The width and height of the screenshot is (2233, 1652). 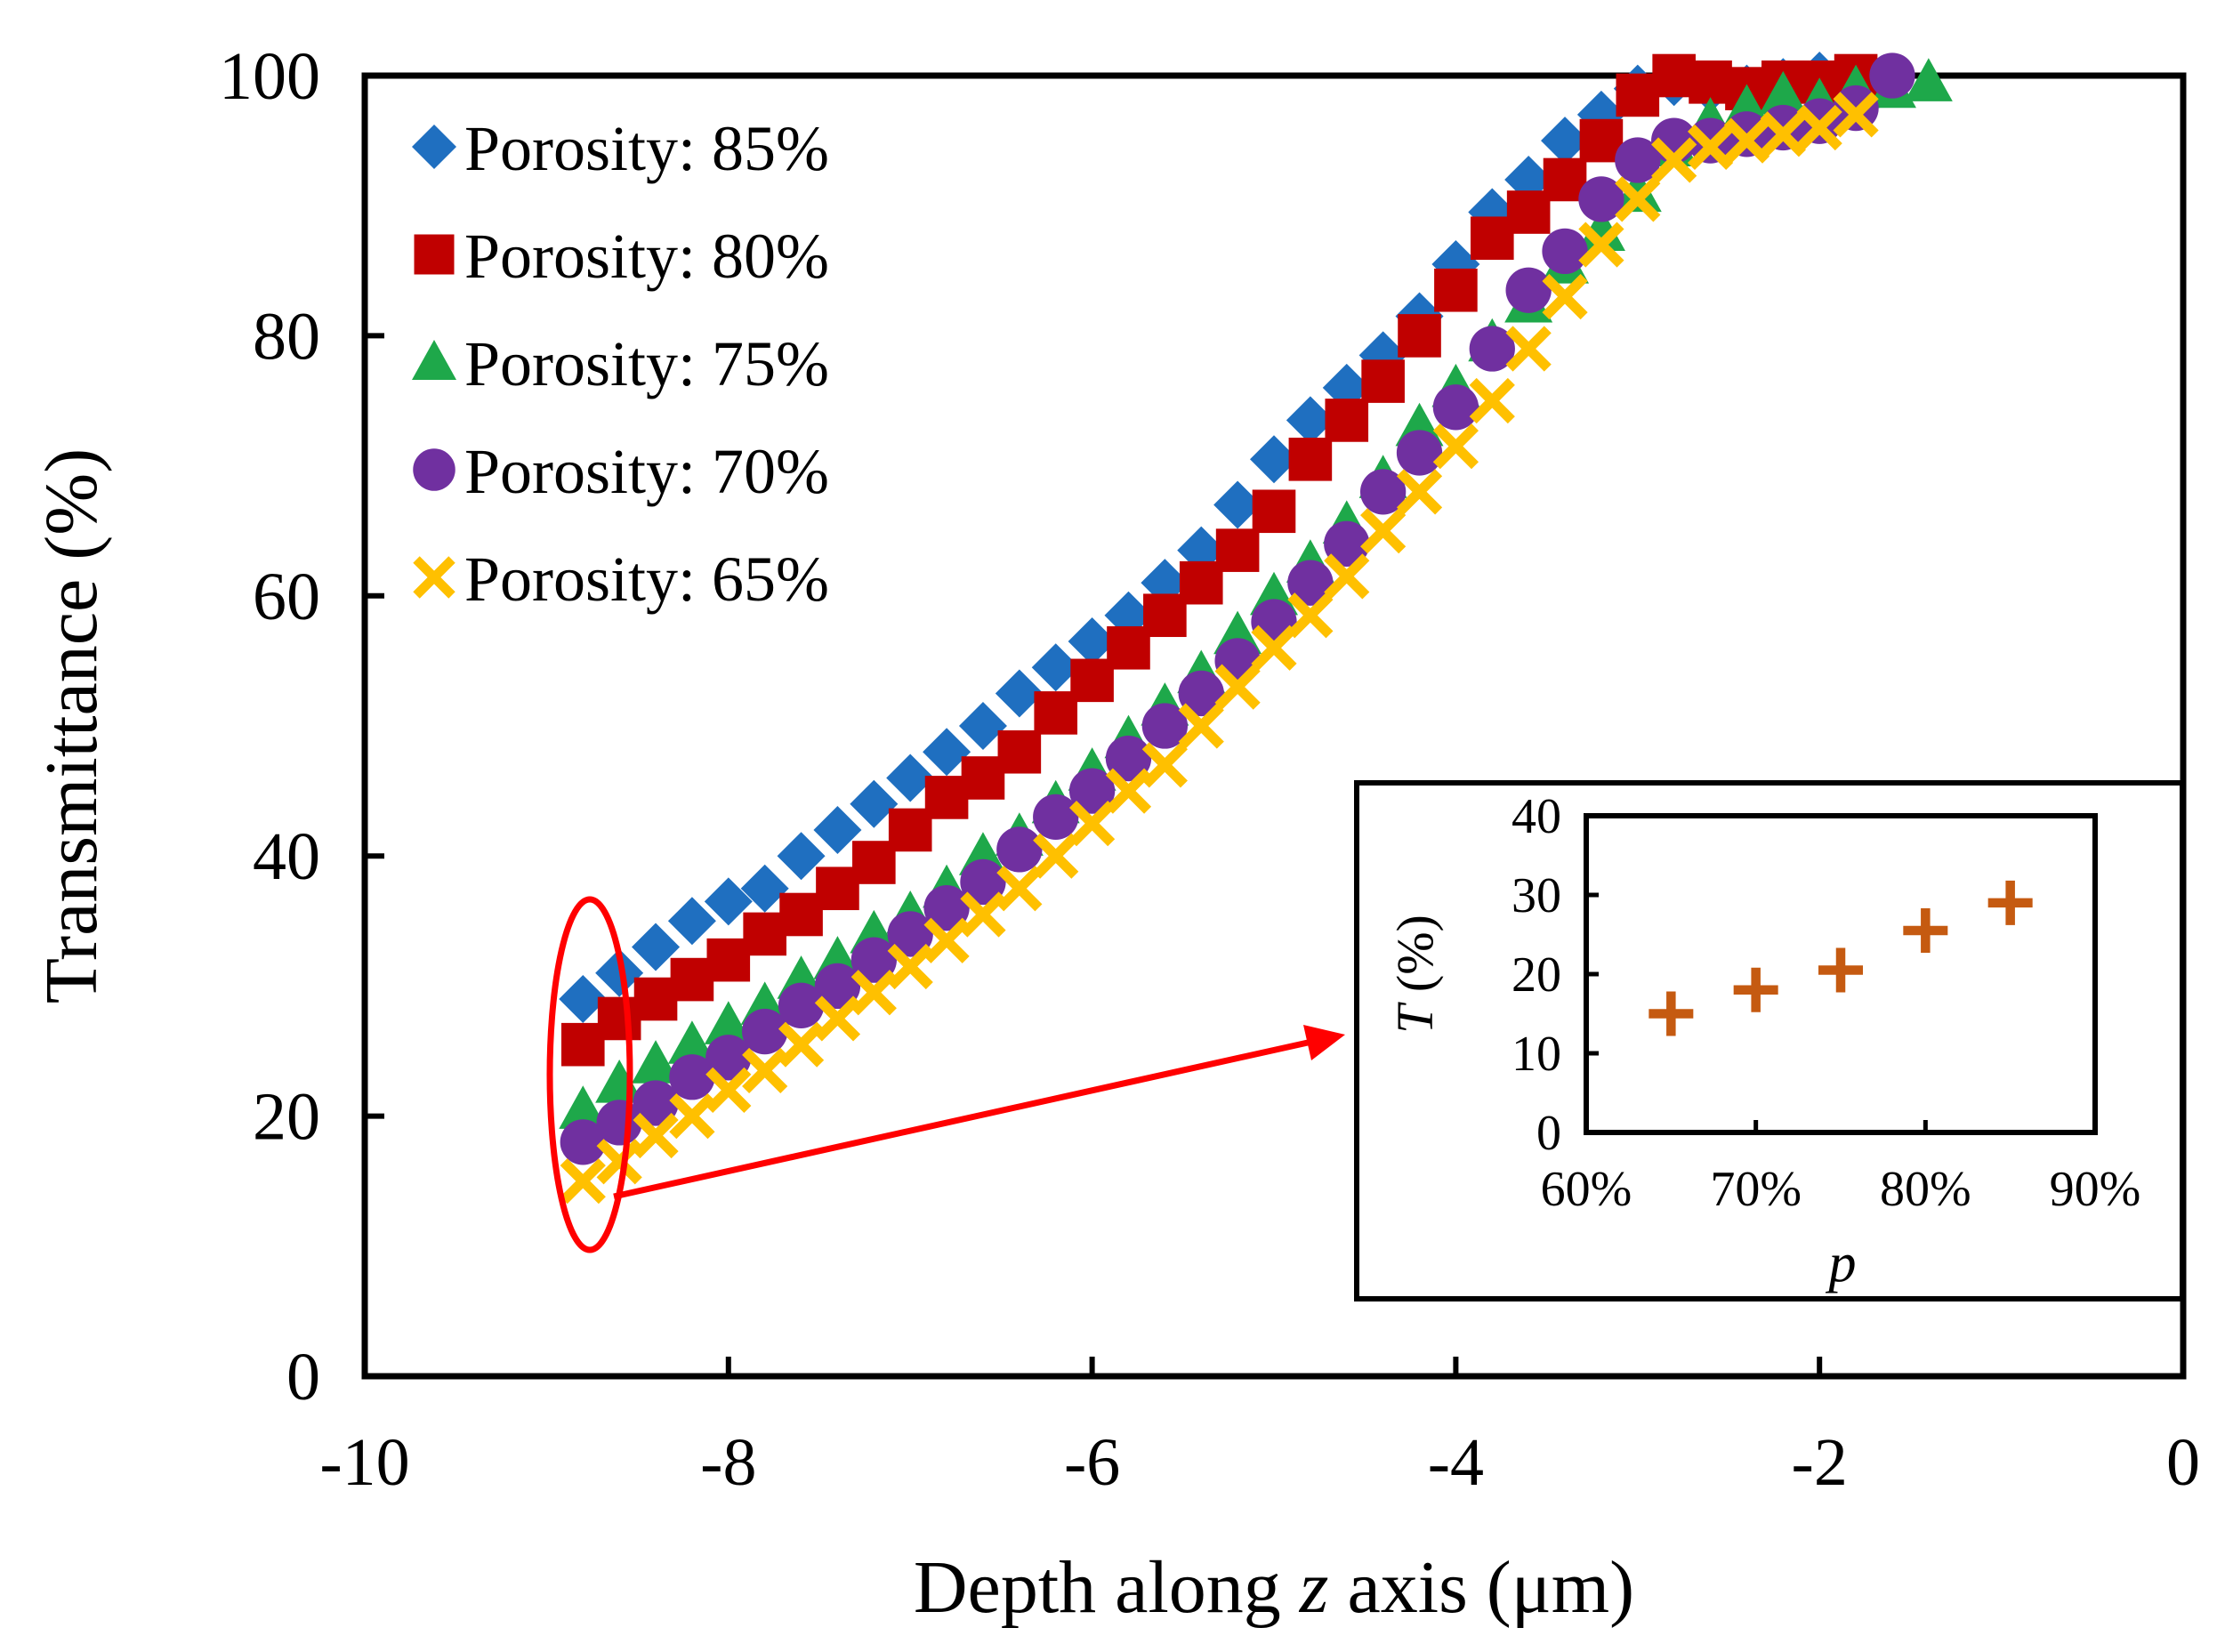 I want to click on legend-label: Porosity: 80%, so click(x=646, y=256).